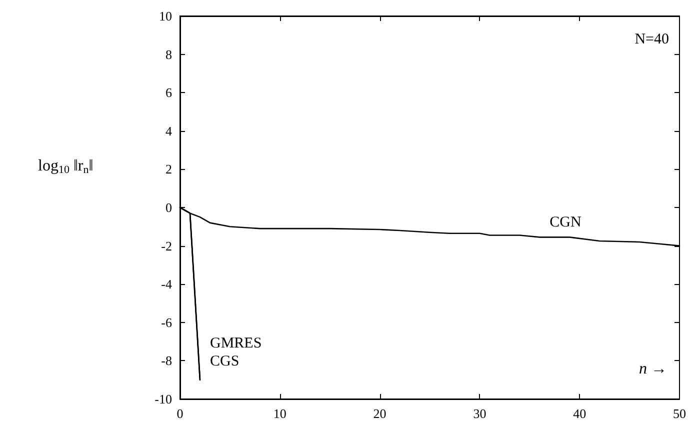 Image resolution: width=689 pixels, height=425 pixels. I want to click on y-tick-label: 10, so click(165, 16).